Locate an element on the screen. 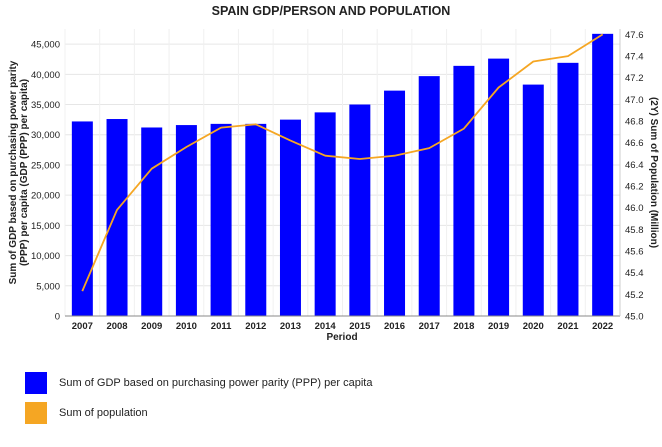  y2-tick-label: 47.4 is located at coordinates (634, 57).